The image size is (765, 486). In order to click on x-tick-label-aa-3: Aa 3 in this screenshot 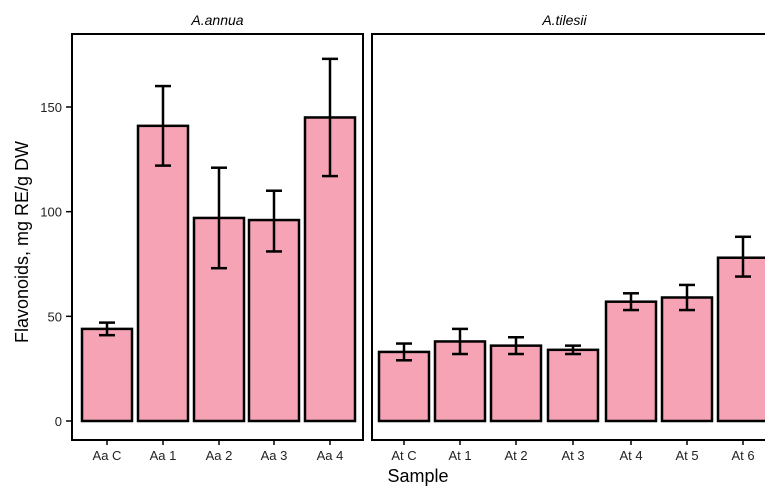, I will do `click(274, 455)`.